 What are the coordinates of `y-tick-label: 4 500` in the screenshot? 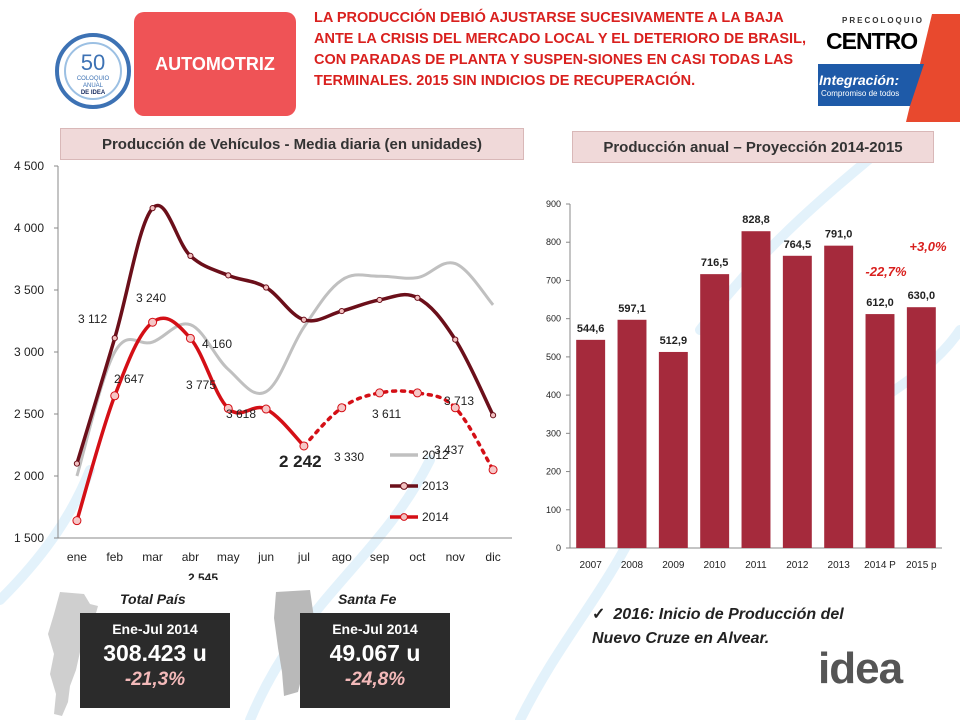 It's located at (29, 166).